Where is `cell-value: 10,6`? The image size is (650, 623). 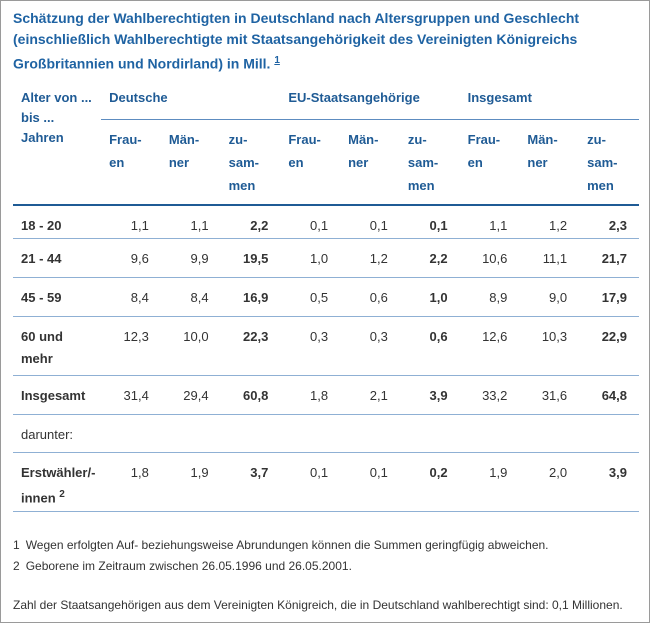
cell-value: 10,6 is located at coordinates (489, 258).